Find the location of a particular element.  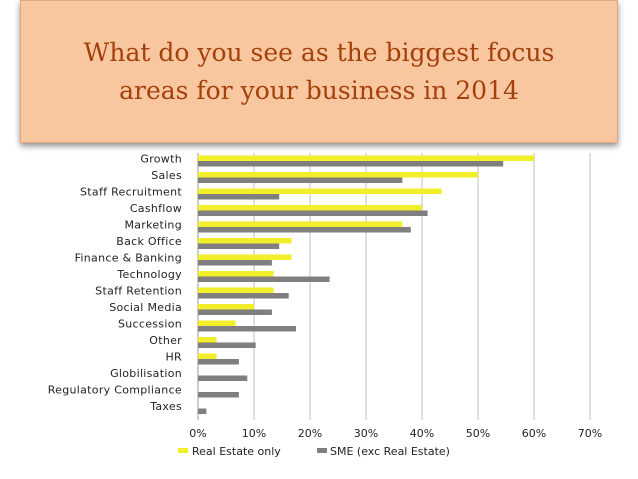

bar-real-estate-only-cashflow is located at coordinates (310, 208).